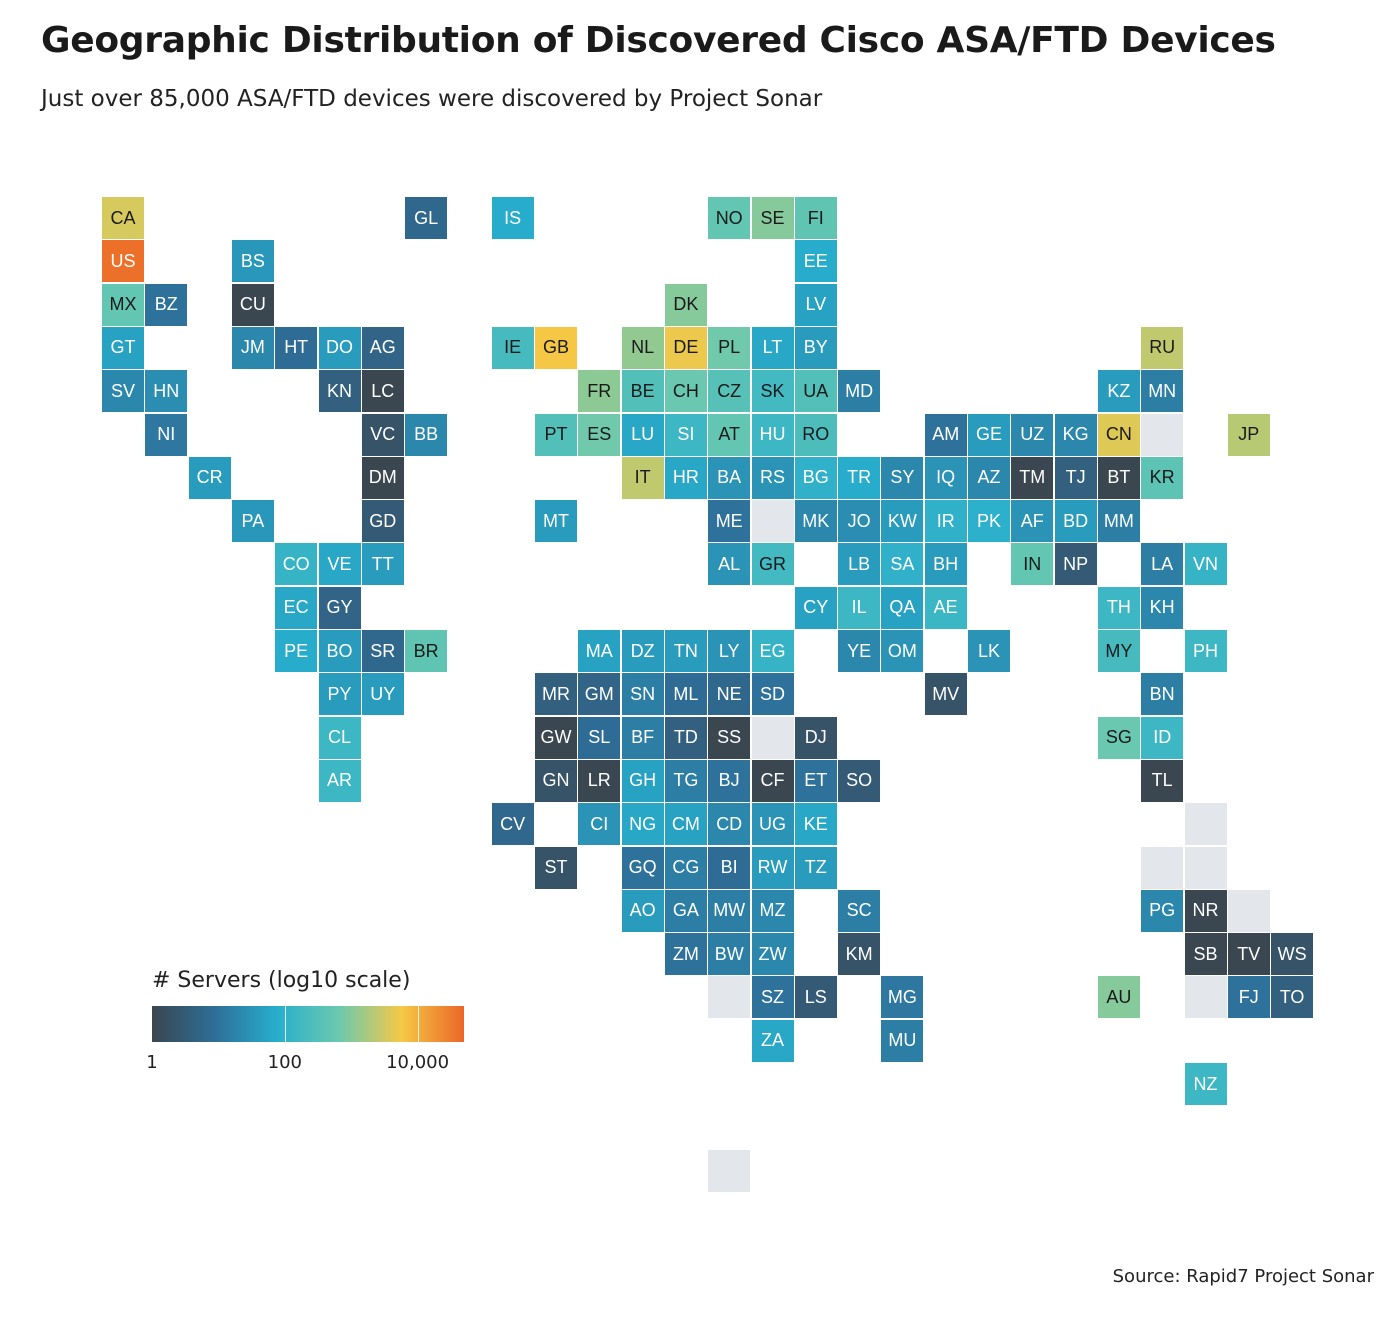 This screenshot has width=1400, height=1317. Describe the element at coordinates (685, 910) in the screenshot. I see `tile-ga: GA` at that location.